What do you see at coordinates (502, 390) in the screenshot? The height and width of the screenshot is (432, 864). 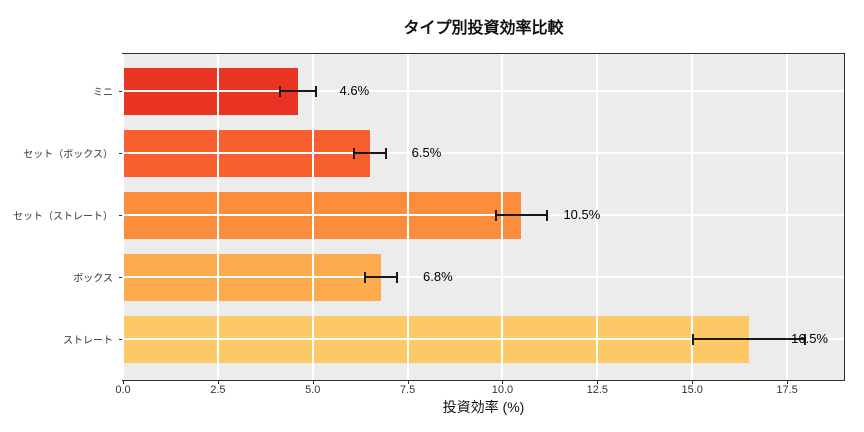 I see `x-tick-label: 10.0` at bounding box center [502, 390].